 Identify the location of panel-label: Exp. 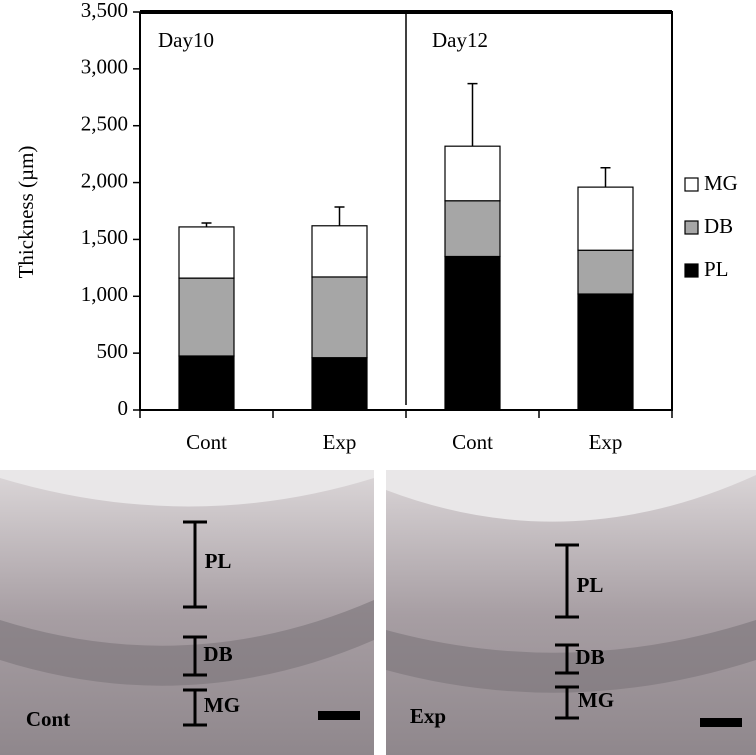
(428, 716).